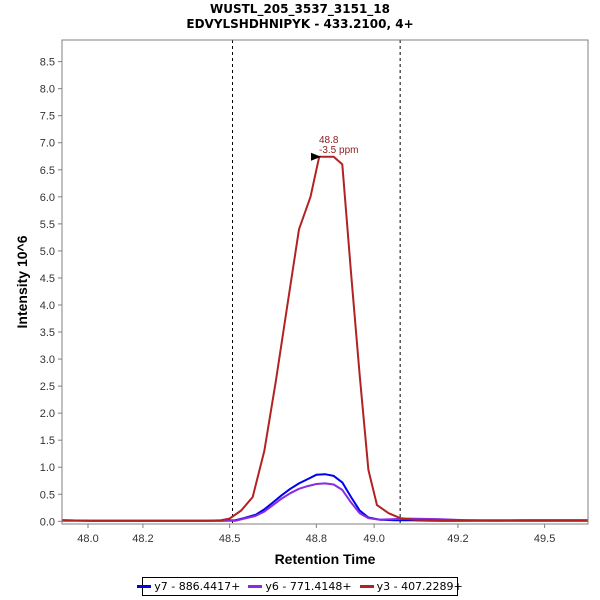 The height and width of the screenshot is (600, 600). I want to click on legend-item-y7: y7 - 886.4417+, so click(188, 586).